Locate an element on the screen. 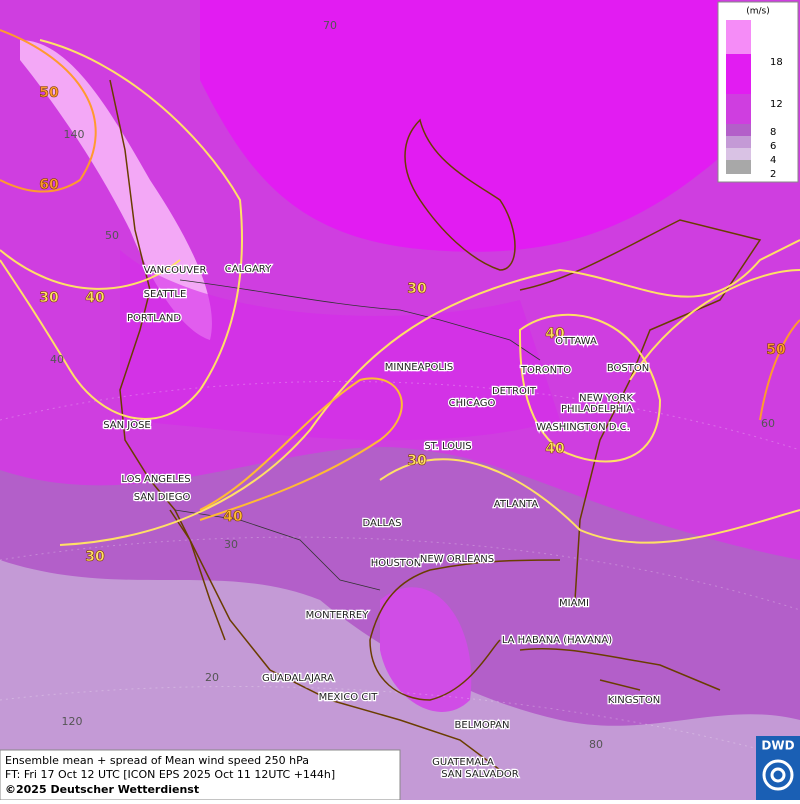 The height and width of the screenshot is (804, 800). legend-label: 2 is located at coordinates (773, 174).